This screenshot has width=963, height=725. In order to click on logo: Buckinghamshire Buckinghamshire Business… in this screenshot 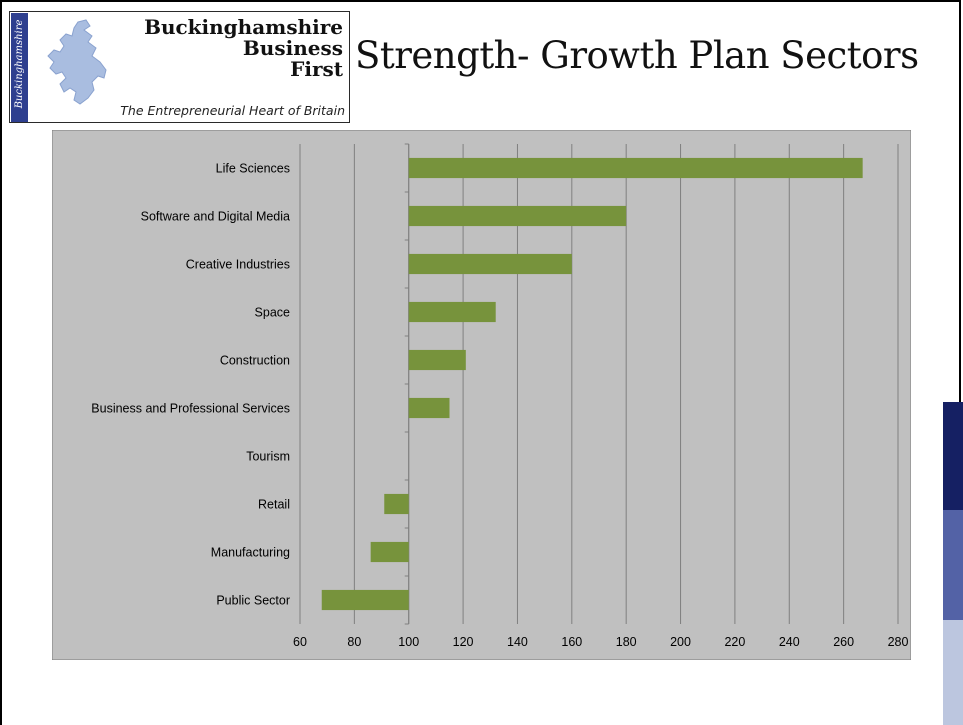, I will do `click(179, 67)`.